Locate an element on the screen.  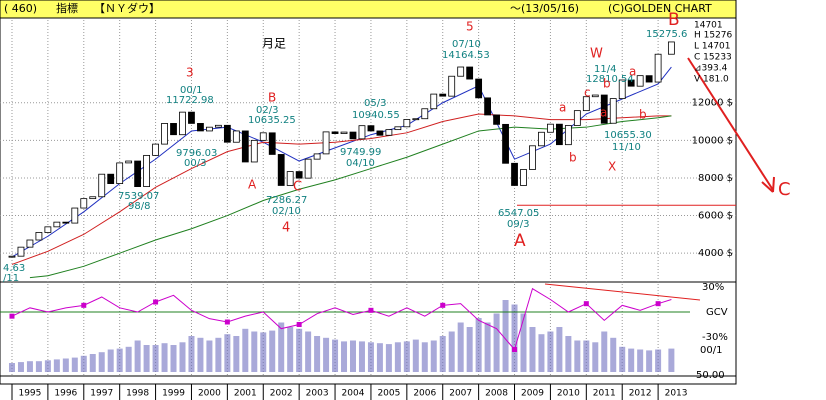
label: 指標 is located at coordinates (67, 8).